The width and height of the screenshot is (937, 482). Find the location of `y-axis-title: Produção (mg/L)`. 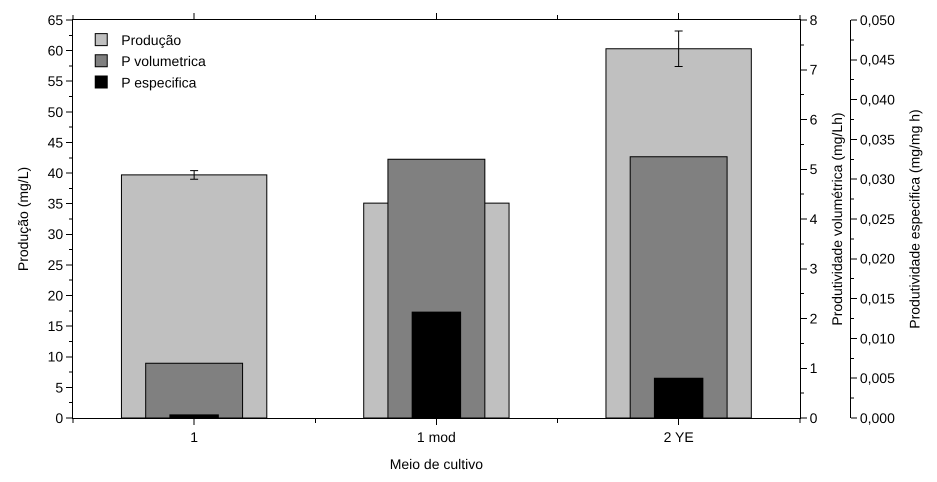

y-axis-title: Produção (mg/L) is located at coordinates (23, 219).